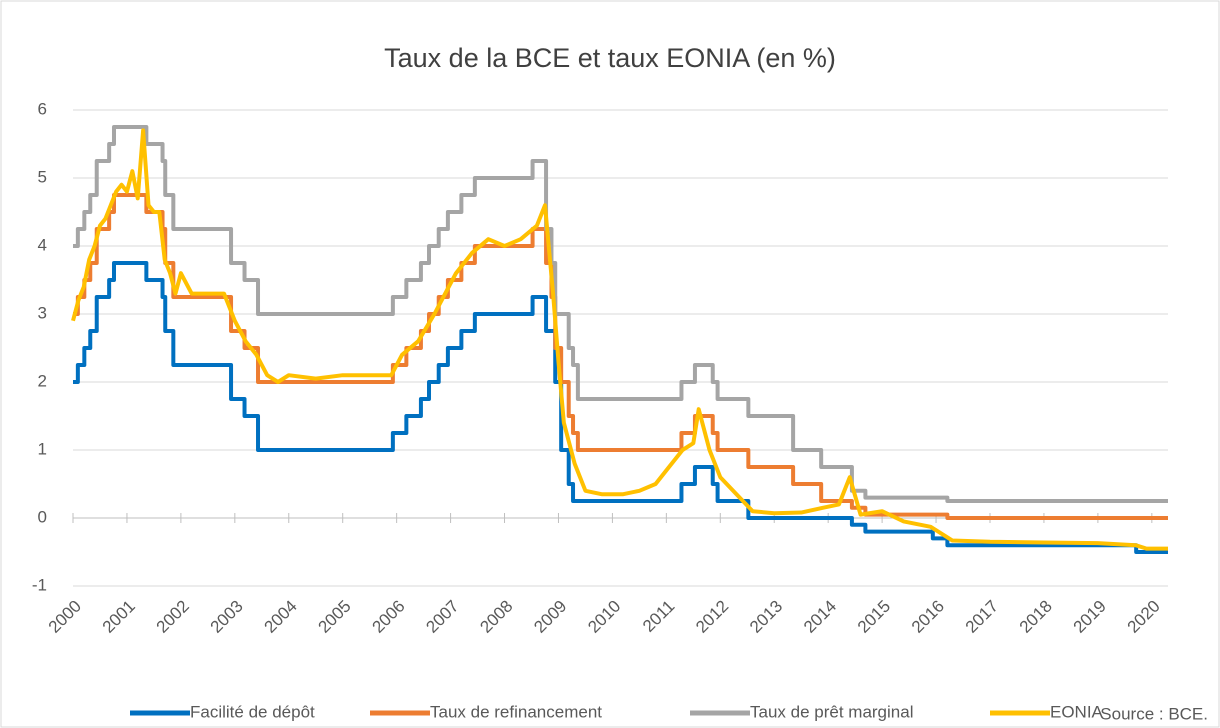 This screenshot has width=1220, height=728. I want to click on y-tick-label: 3, so click(42, 312).